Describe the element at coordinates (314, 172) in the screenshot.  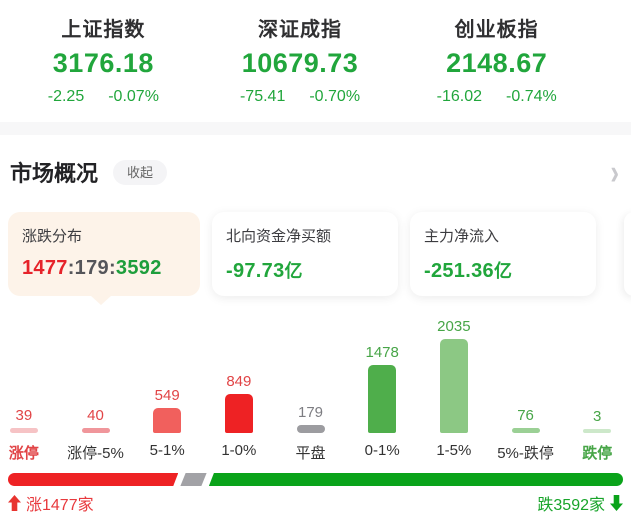
I see `section-header: 市场概况 收起 ›` at that location.